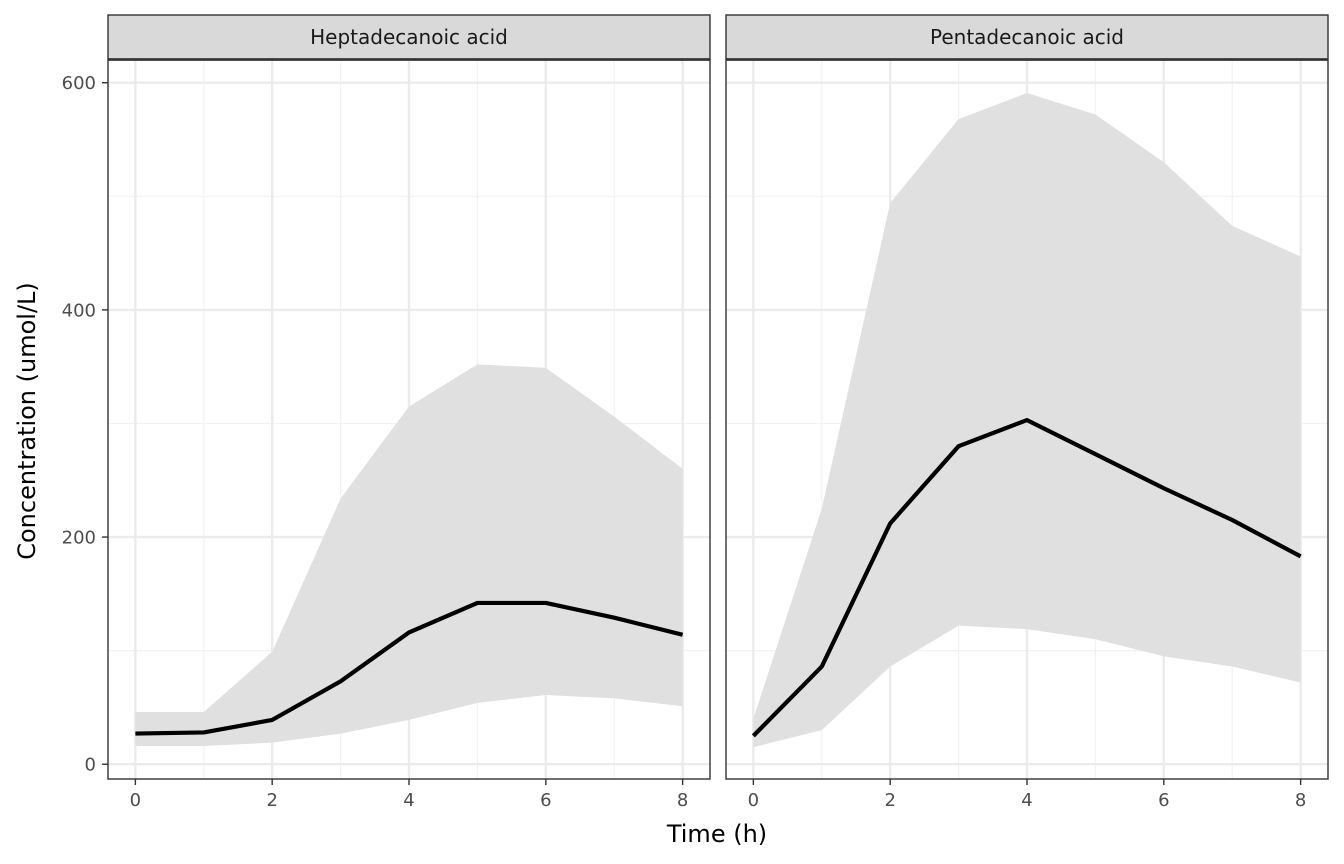 Image resolution: width=1344 pixels, height=864 pixels. Describe the element at coordinates (27, 421) in the screenshot. I see `y-axis-title: Concentration (umol/L)` at that location.